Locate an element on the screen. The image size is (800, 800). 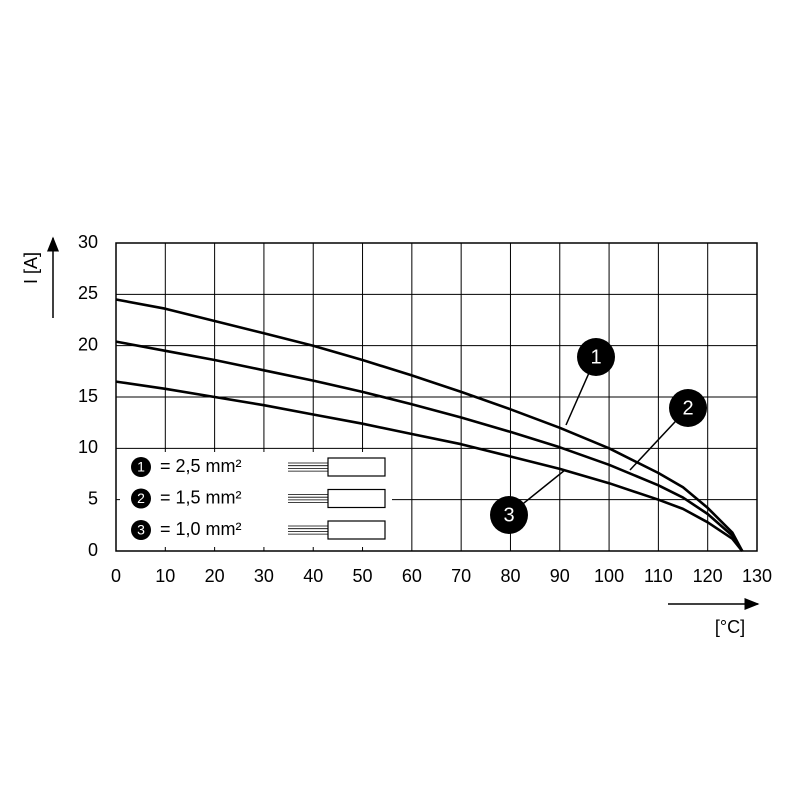
legend-marker-label: 1 is located at coordinates (141, 467).